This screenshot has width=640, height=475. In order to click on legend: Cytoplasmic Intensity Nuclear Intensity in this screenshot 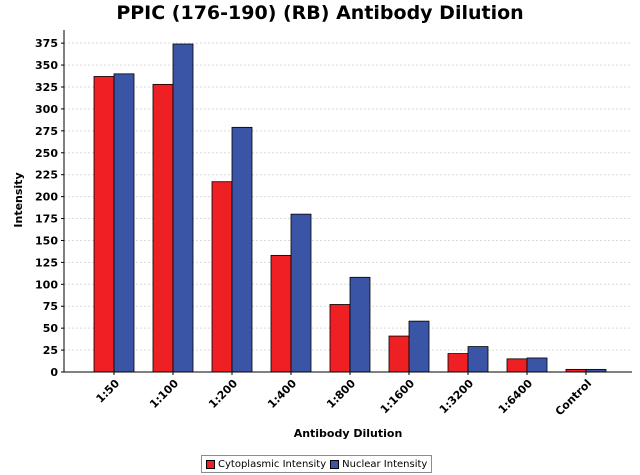, I will do `click(317, 464)`.